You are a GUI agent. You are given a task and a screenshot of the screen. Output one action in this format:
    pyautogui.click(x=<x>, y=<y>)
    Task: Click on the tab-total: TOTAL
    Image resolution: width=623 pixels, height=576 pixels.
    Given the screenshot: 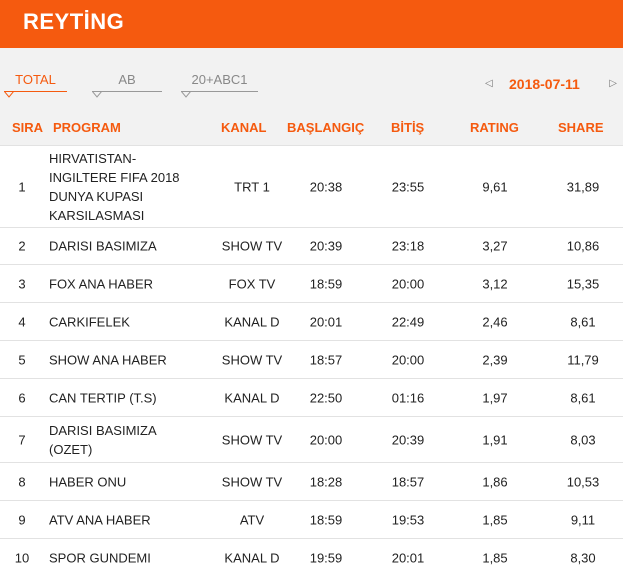 What is the action you would take?
    pyautogui.click(x=35, y=85)
    